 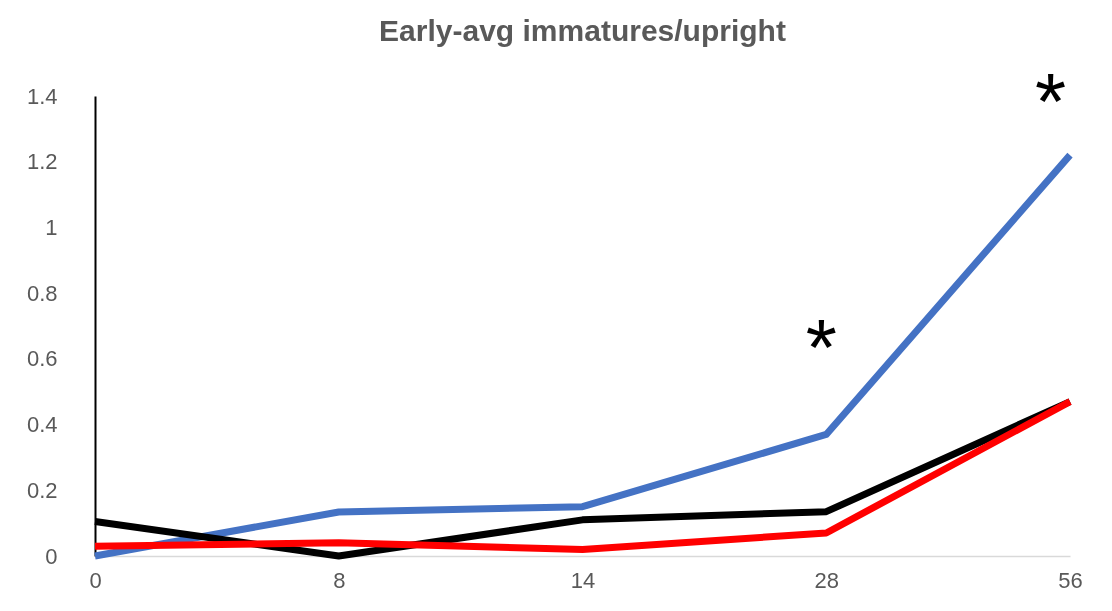 What do you see at coordinates (583, 580) in the screenshot?
I see `x-tick-label: 14` at bounding box center [583, 580].